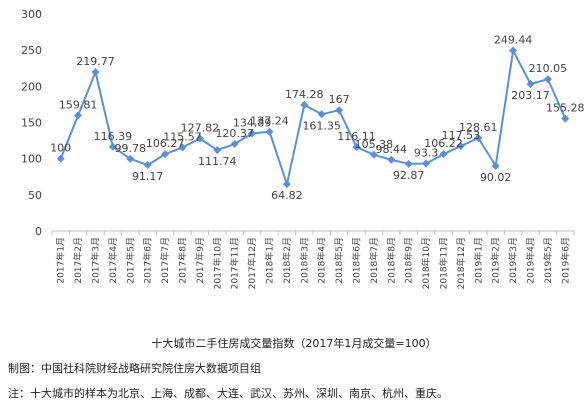  What do you see at coordinates (426, 153) in the screenshot?
I see `data-label: 93.3` at bounding box center [426, 153].